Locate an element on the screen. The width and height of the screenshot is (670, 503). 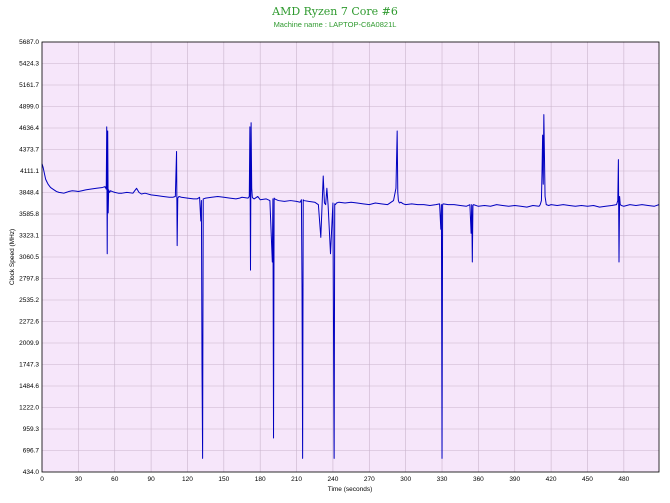
y-tick-label: 4899.0 is located at coordinates (29, 107).